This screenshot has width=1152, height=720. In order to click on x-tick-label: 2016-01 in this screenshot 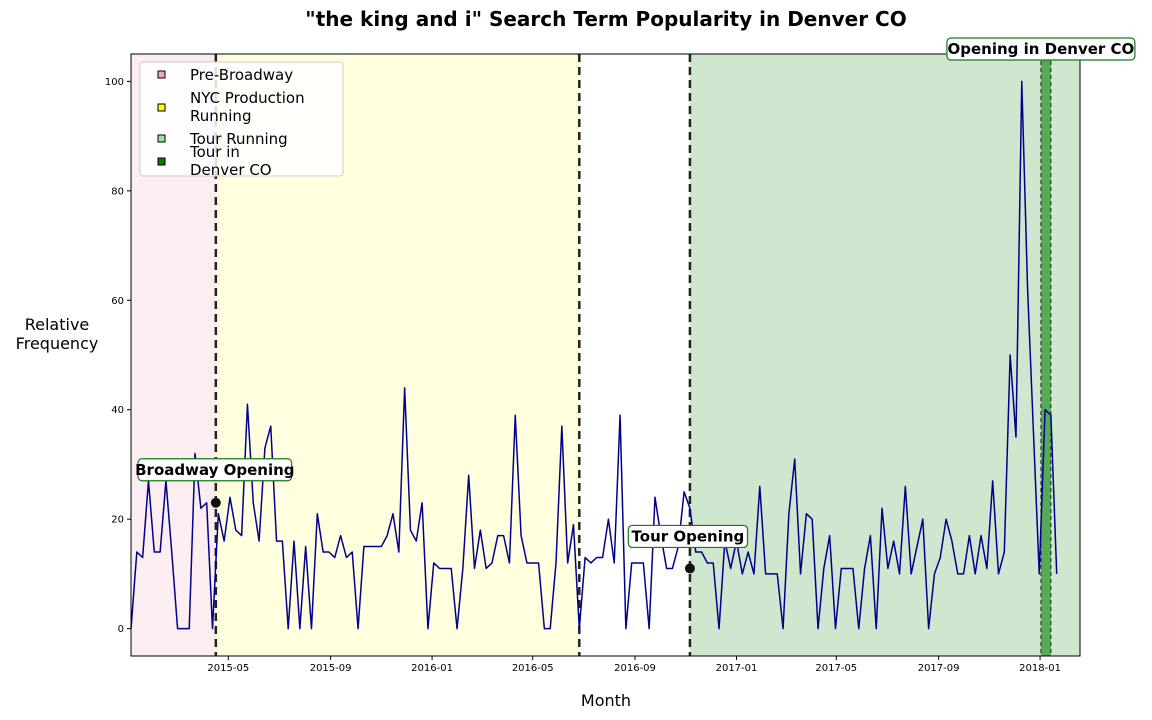, I will do `click(432, 668)`.